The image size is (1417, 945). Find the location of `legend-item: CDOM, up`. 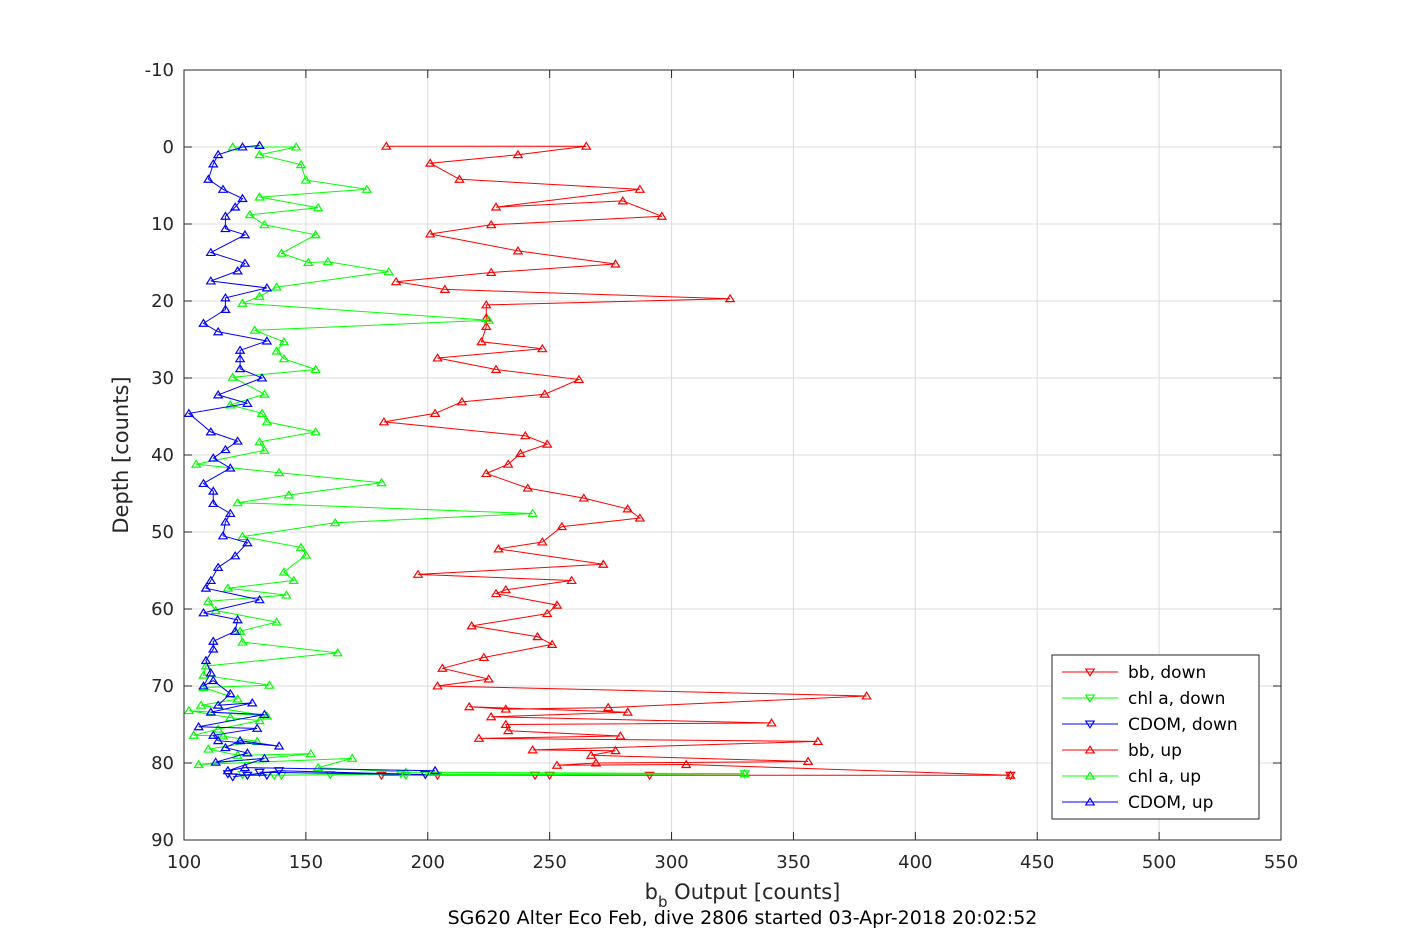

legend-item: CDOM, up is located at coordinates (1137, 803).